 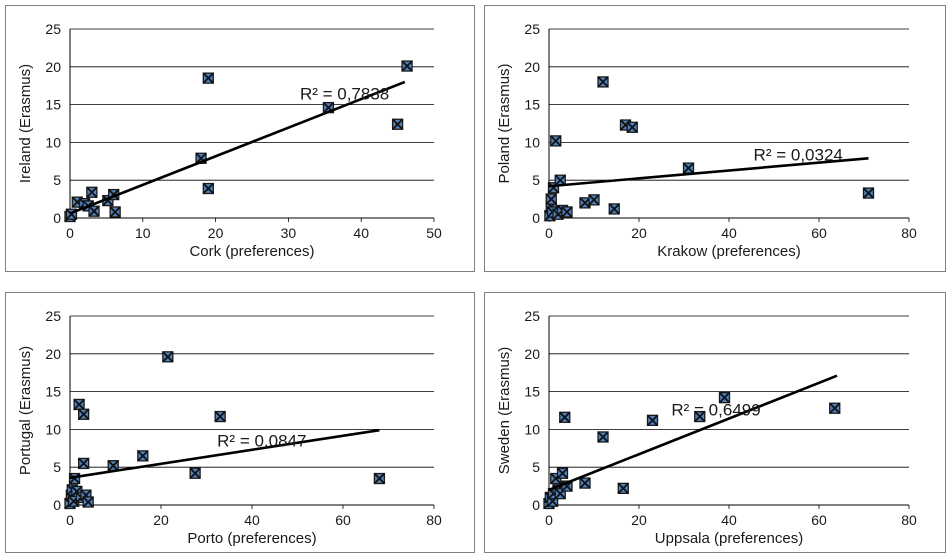 I want to click on r-squared-label: R² = 0,7838, so click(x=344, y=94).